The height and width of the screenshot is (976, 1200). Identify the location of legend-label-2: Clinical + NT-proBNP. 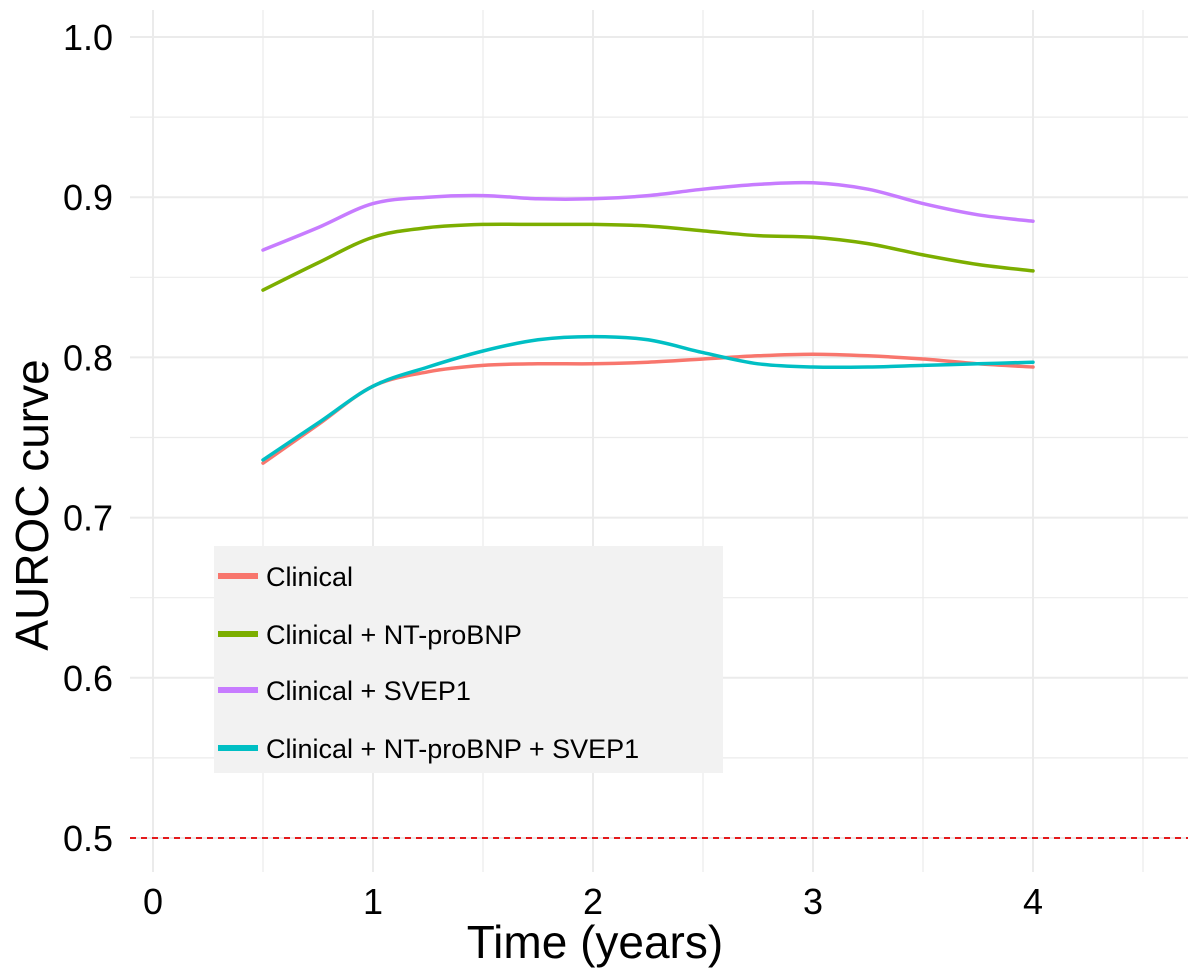
(394, 635).